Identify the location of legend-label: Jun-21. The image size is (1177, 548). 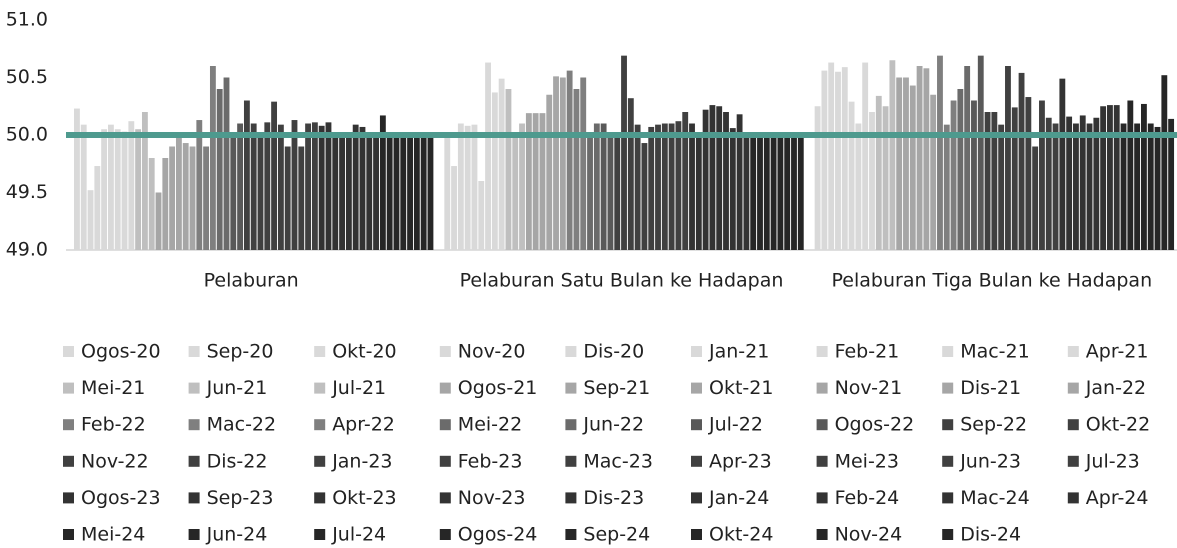
(237, 388).